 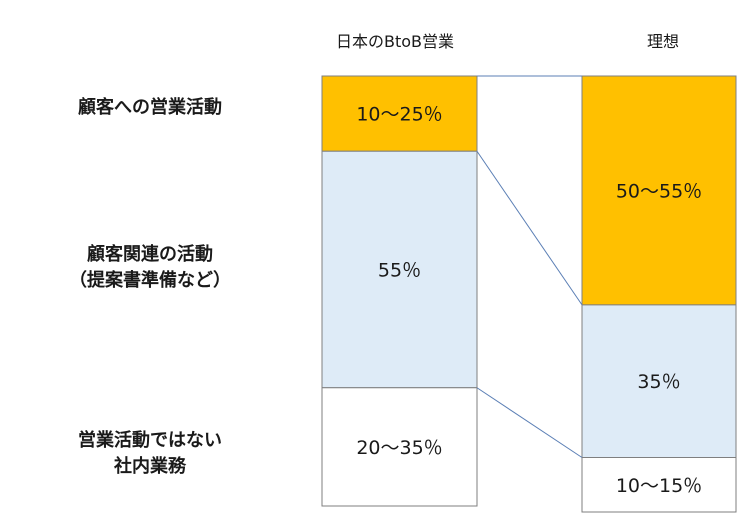 I want to click on row-label-line: 顧客への営業活動, so click(x=150, y=107).